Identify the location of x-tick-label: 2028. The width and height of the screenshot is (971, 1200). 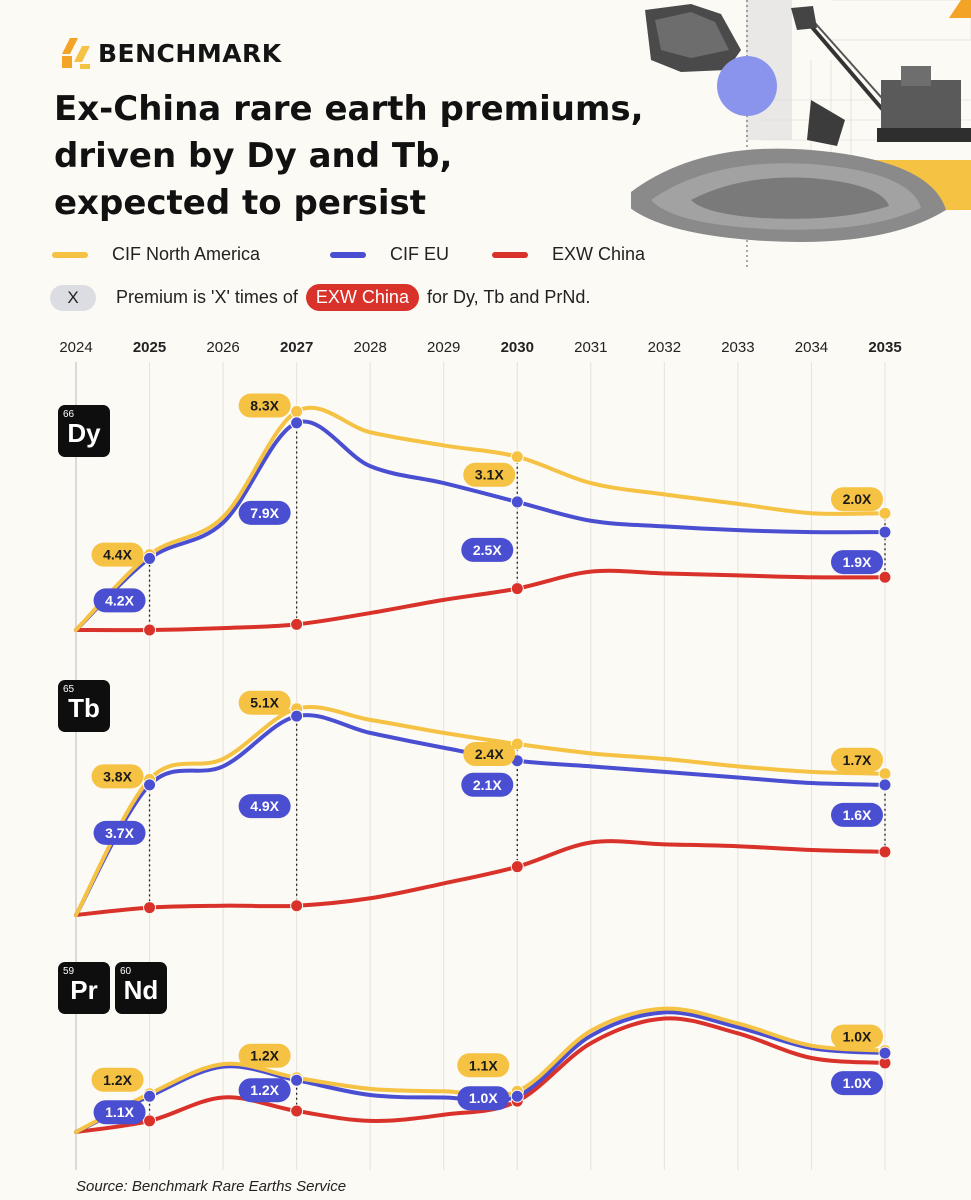
(369, 347).